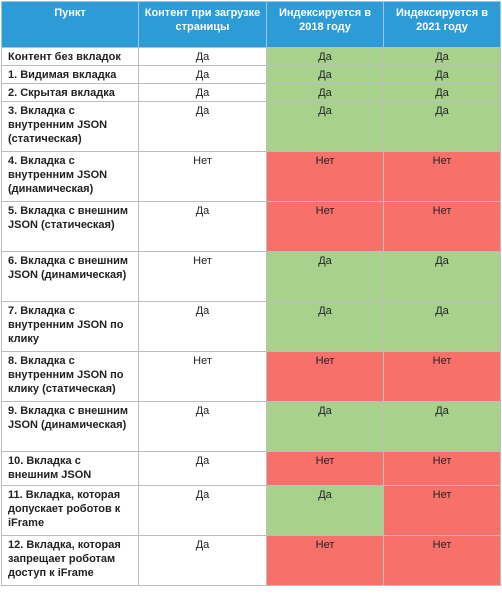 This screenshot has height=600, width=502. What do you see at coordinates (70, 326) in the screenshot?
I see `row-item-label: 7. Вкладка с внутренним JSON по клику` at bounding box center [70, 326].